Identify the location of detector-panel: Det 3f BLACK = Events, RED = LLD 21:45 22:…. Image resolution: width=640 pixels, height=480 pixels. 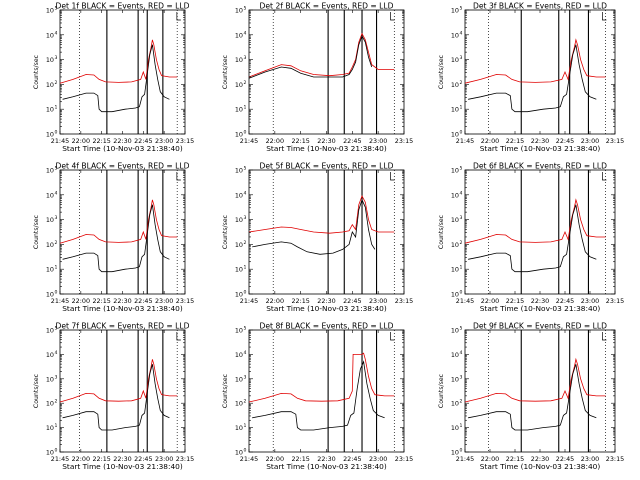
(531, 78).